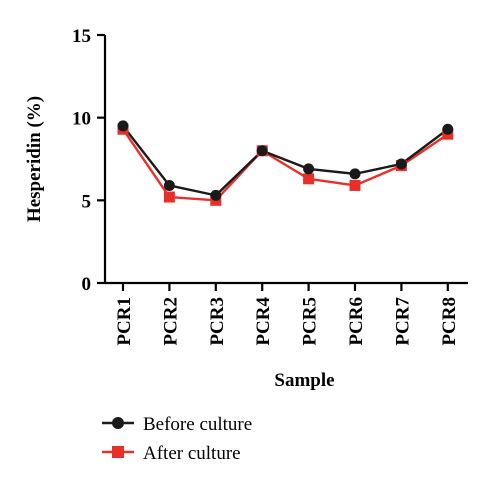 This screenshot has width=500, height=483. I want to click on y-tick-label: 15, so click(81, 36).